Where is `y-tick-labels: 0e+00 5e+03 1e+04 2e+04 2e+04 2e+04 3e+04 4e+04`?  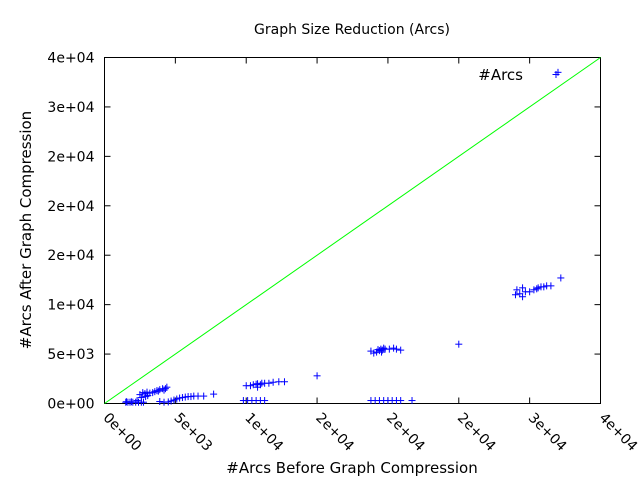
y-tick-labels: 0e+00 5e+03 1e+04 2e+04 2e+04 2e+04 3e+04 4e+04 is located at coordinates (70, 232).